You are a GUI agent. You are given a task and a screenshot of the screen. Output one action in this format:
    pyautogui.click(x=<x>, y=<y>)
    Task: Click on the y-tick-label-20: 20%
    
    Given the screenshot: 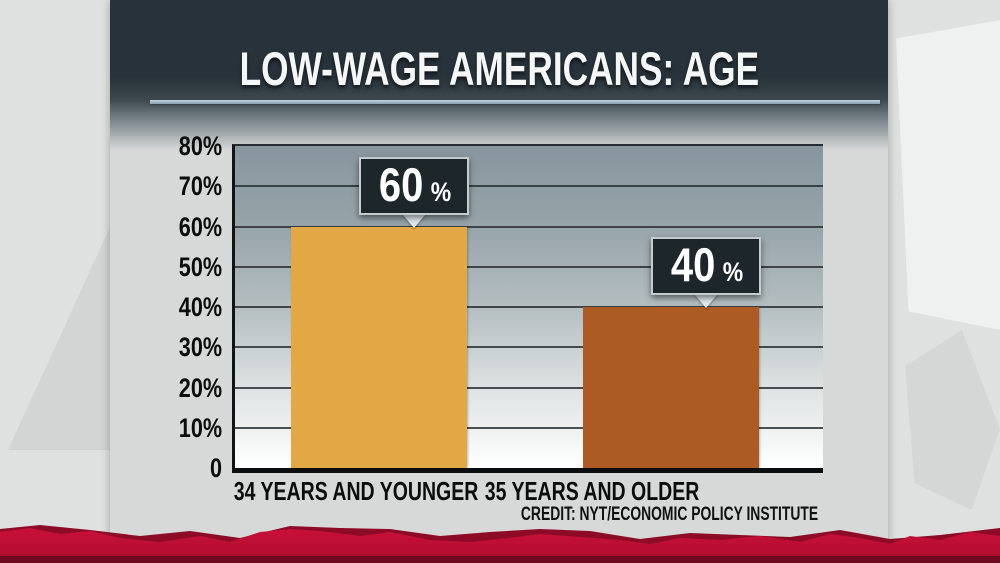 What is the action you would take?
    pyautogui.click(x=167, y=388)
    